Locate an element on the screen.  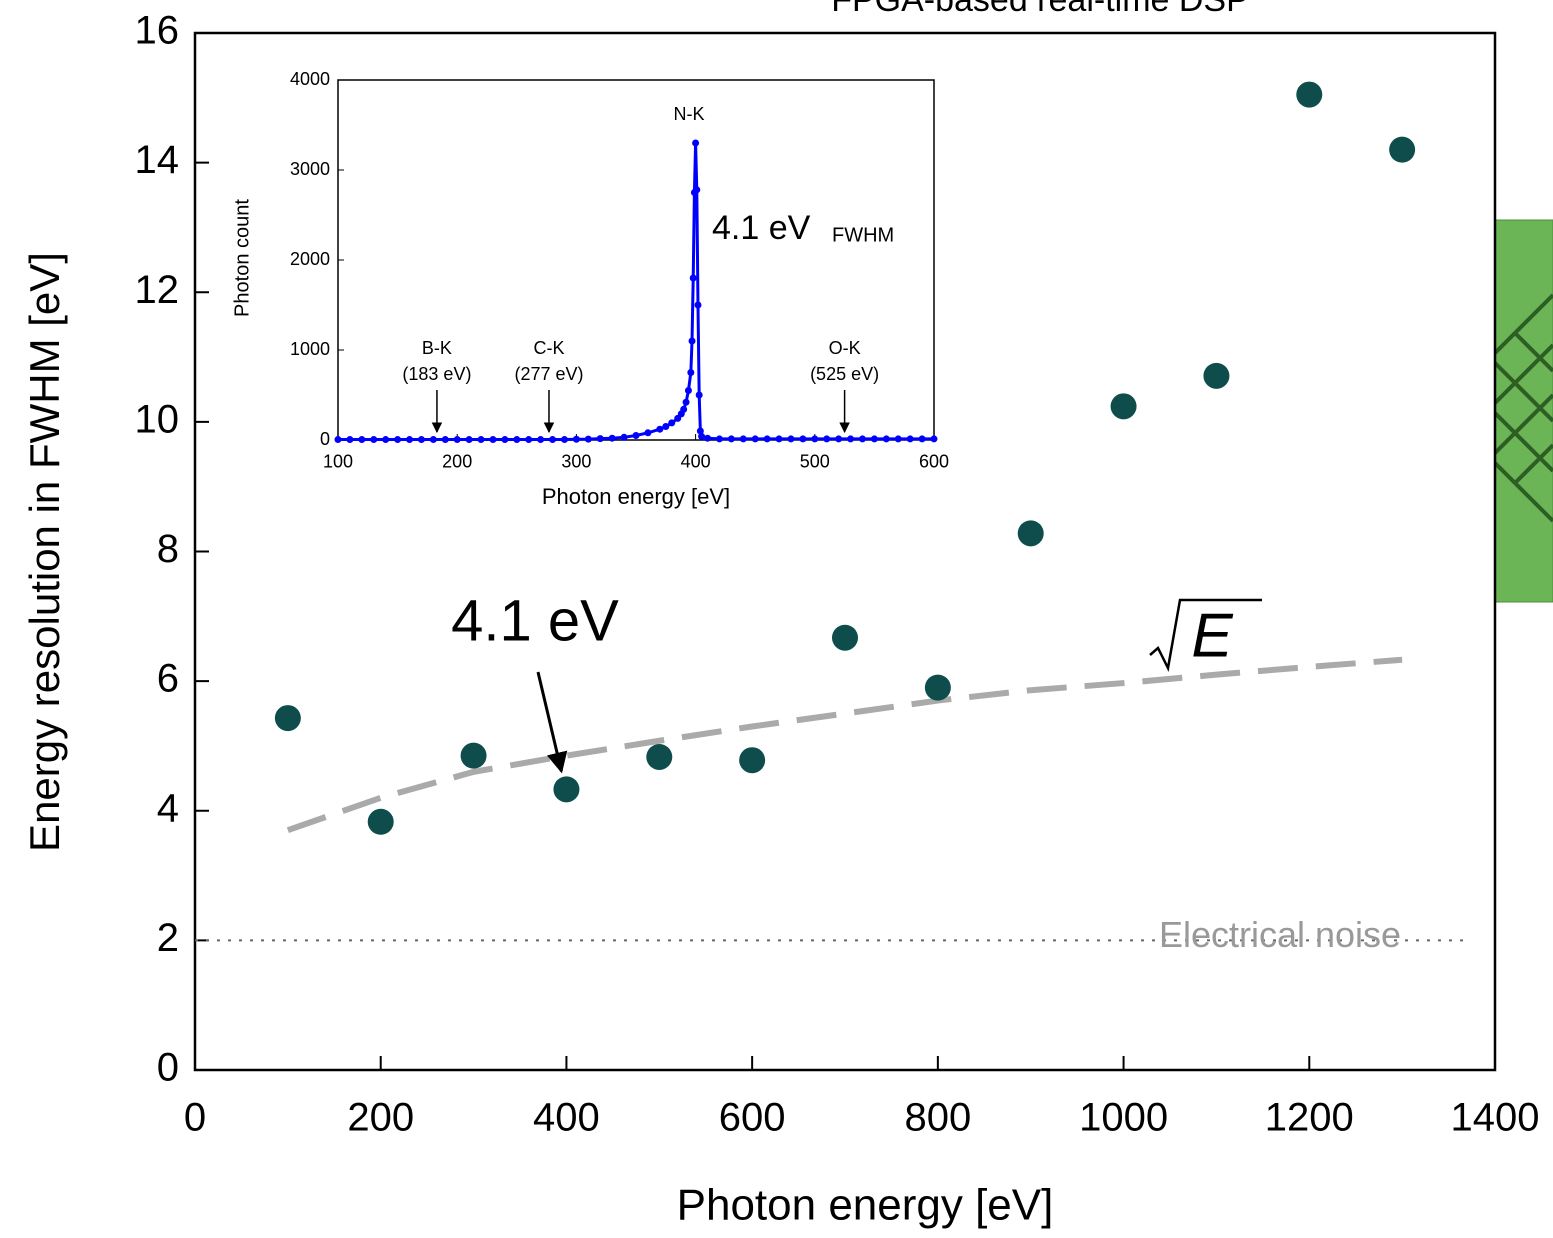
annotation-arrow is located at coordinates (552, 722).